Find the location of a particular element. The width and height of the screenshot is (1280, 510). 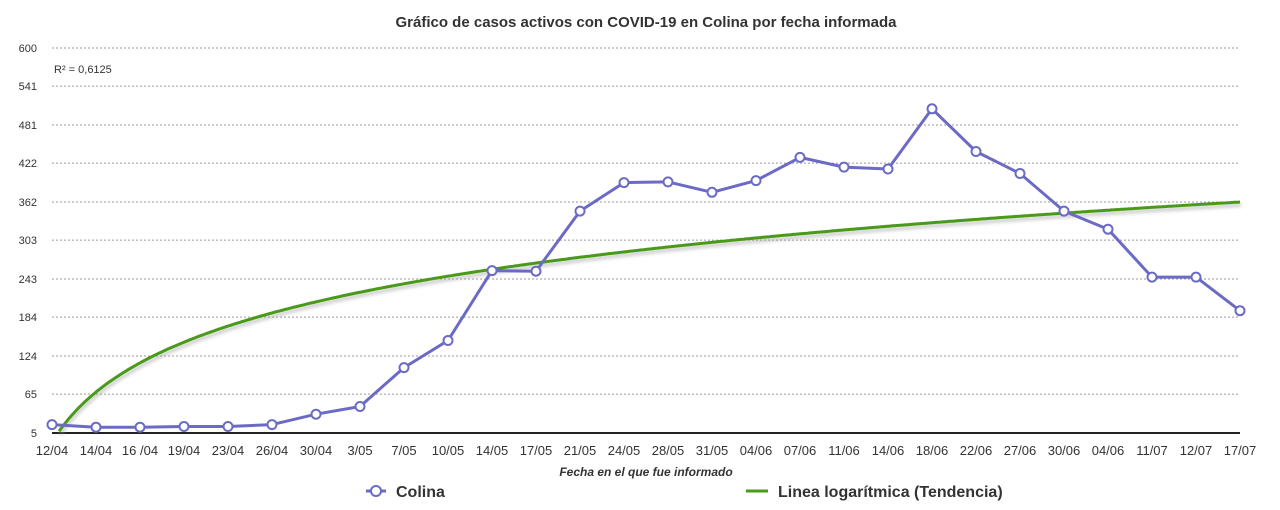

x-tick-label: 18/06 is located at coordinates (932, 450).